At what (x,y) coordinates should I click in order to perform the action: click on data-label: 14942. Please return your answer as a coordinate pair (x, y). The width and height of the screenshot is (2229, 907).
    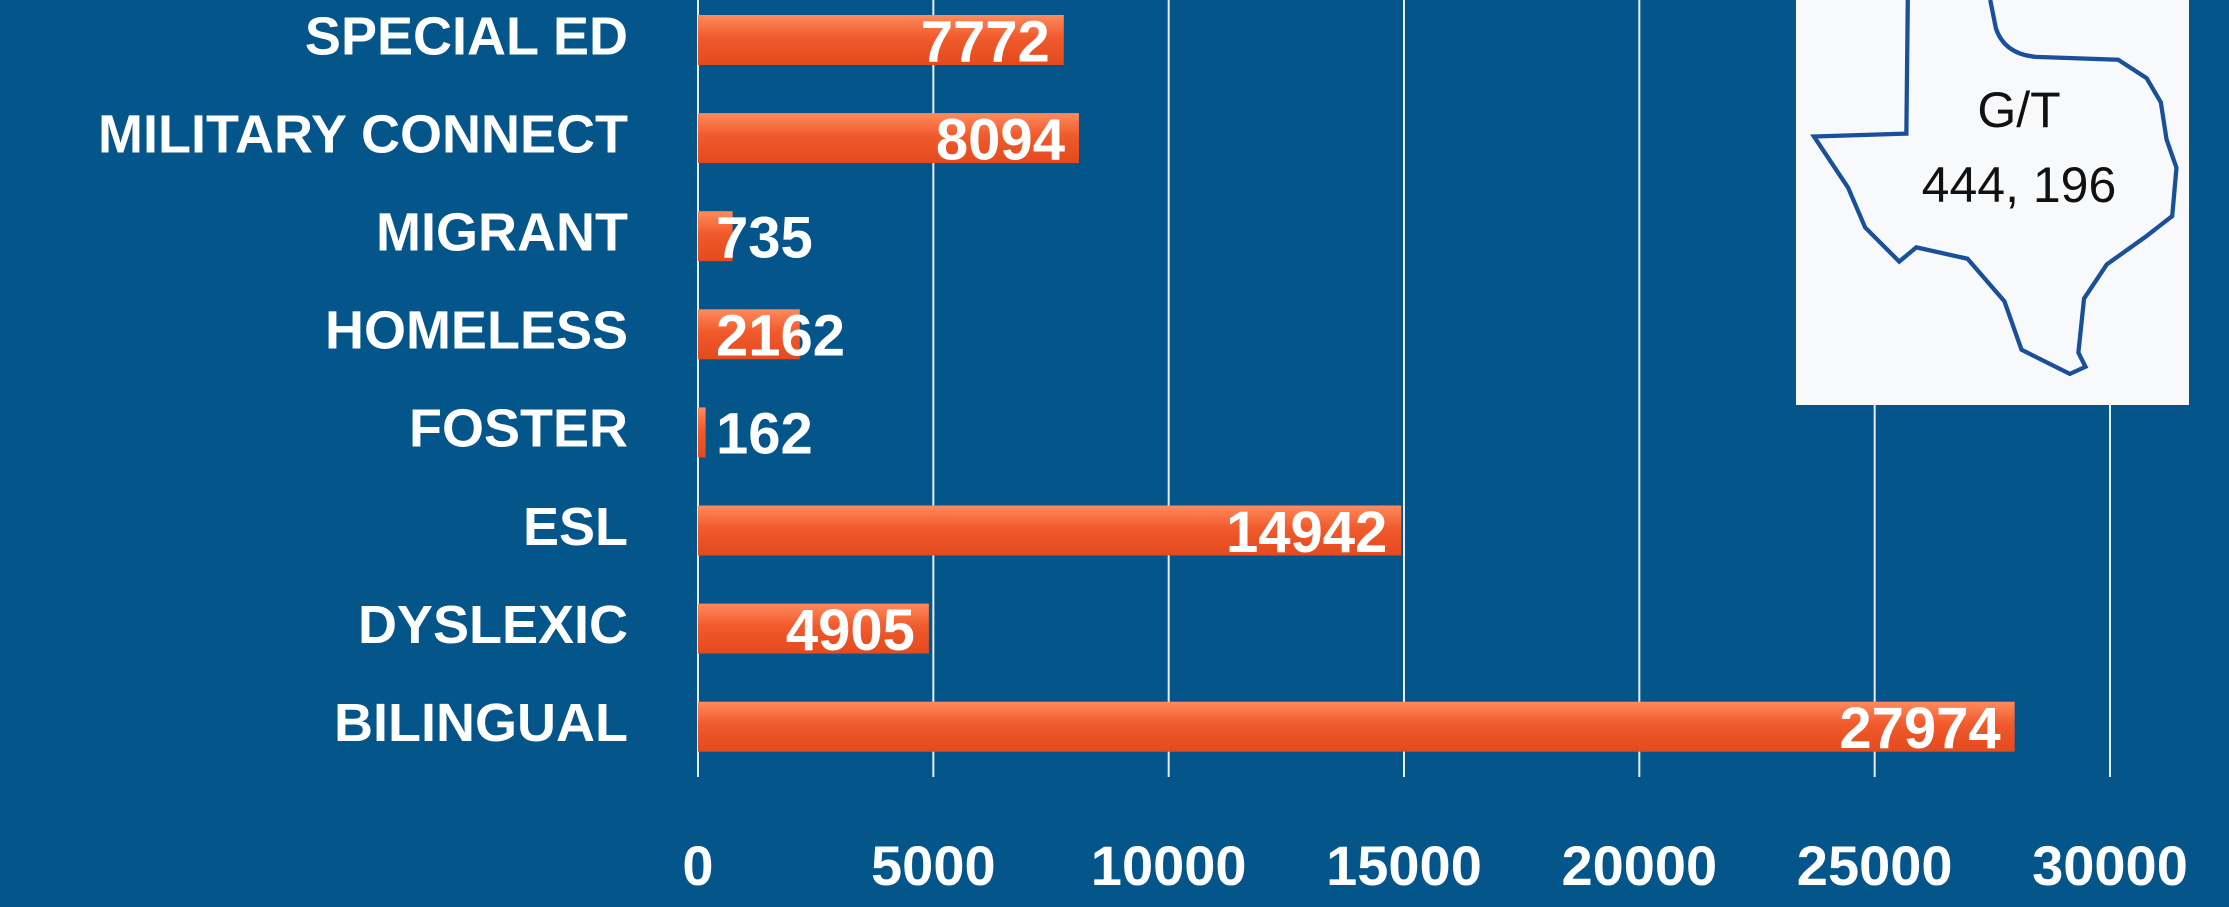
    Looking at the image, I should click on (1306, 532).